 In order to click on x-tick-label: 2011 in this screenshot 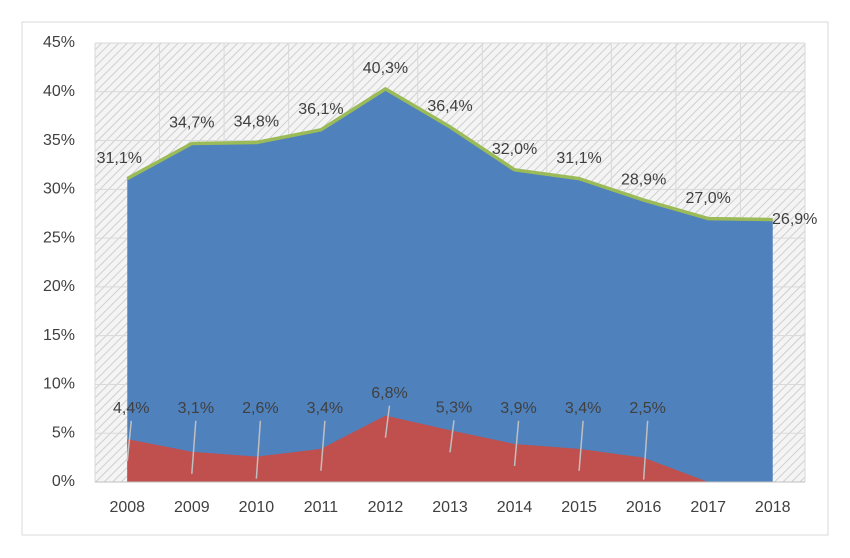, I will do `click(321, 507)`.